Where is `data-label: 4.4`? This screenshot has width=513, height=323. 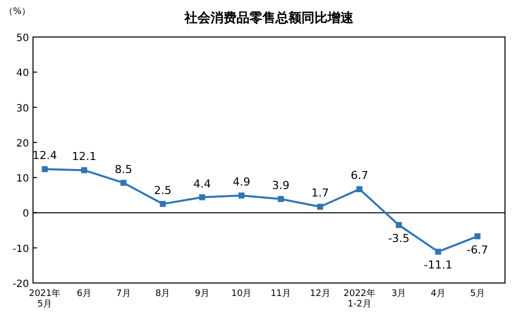 data-label: 4.4 is located at coordinates (202, 183).